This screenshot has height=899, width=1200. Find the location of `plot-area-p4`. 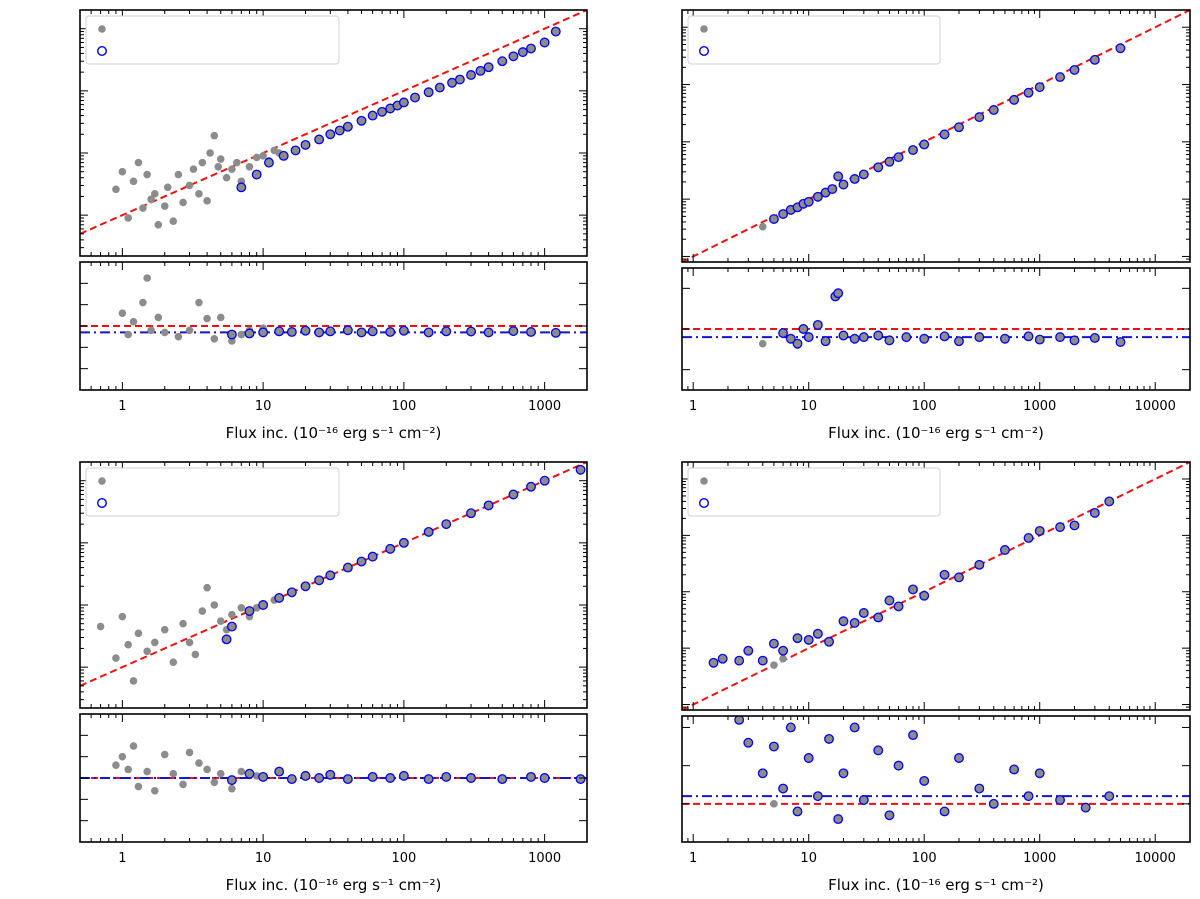

plot-area-p4 is located at coordinates (936, 586).